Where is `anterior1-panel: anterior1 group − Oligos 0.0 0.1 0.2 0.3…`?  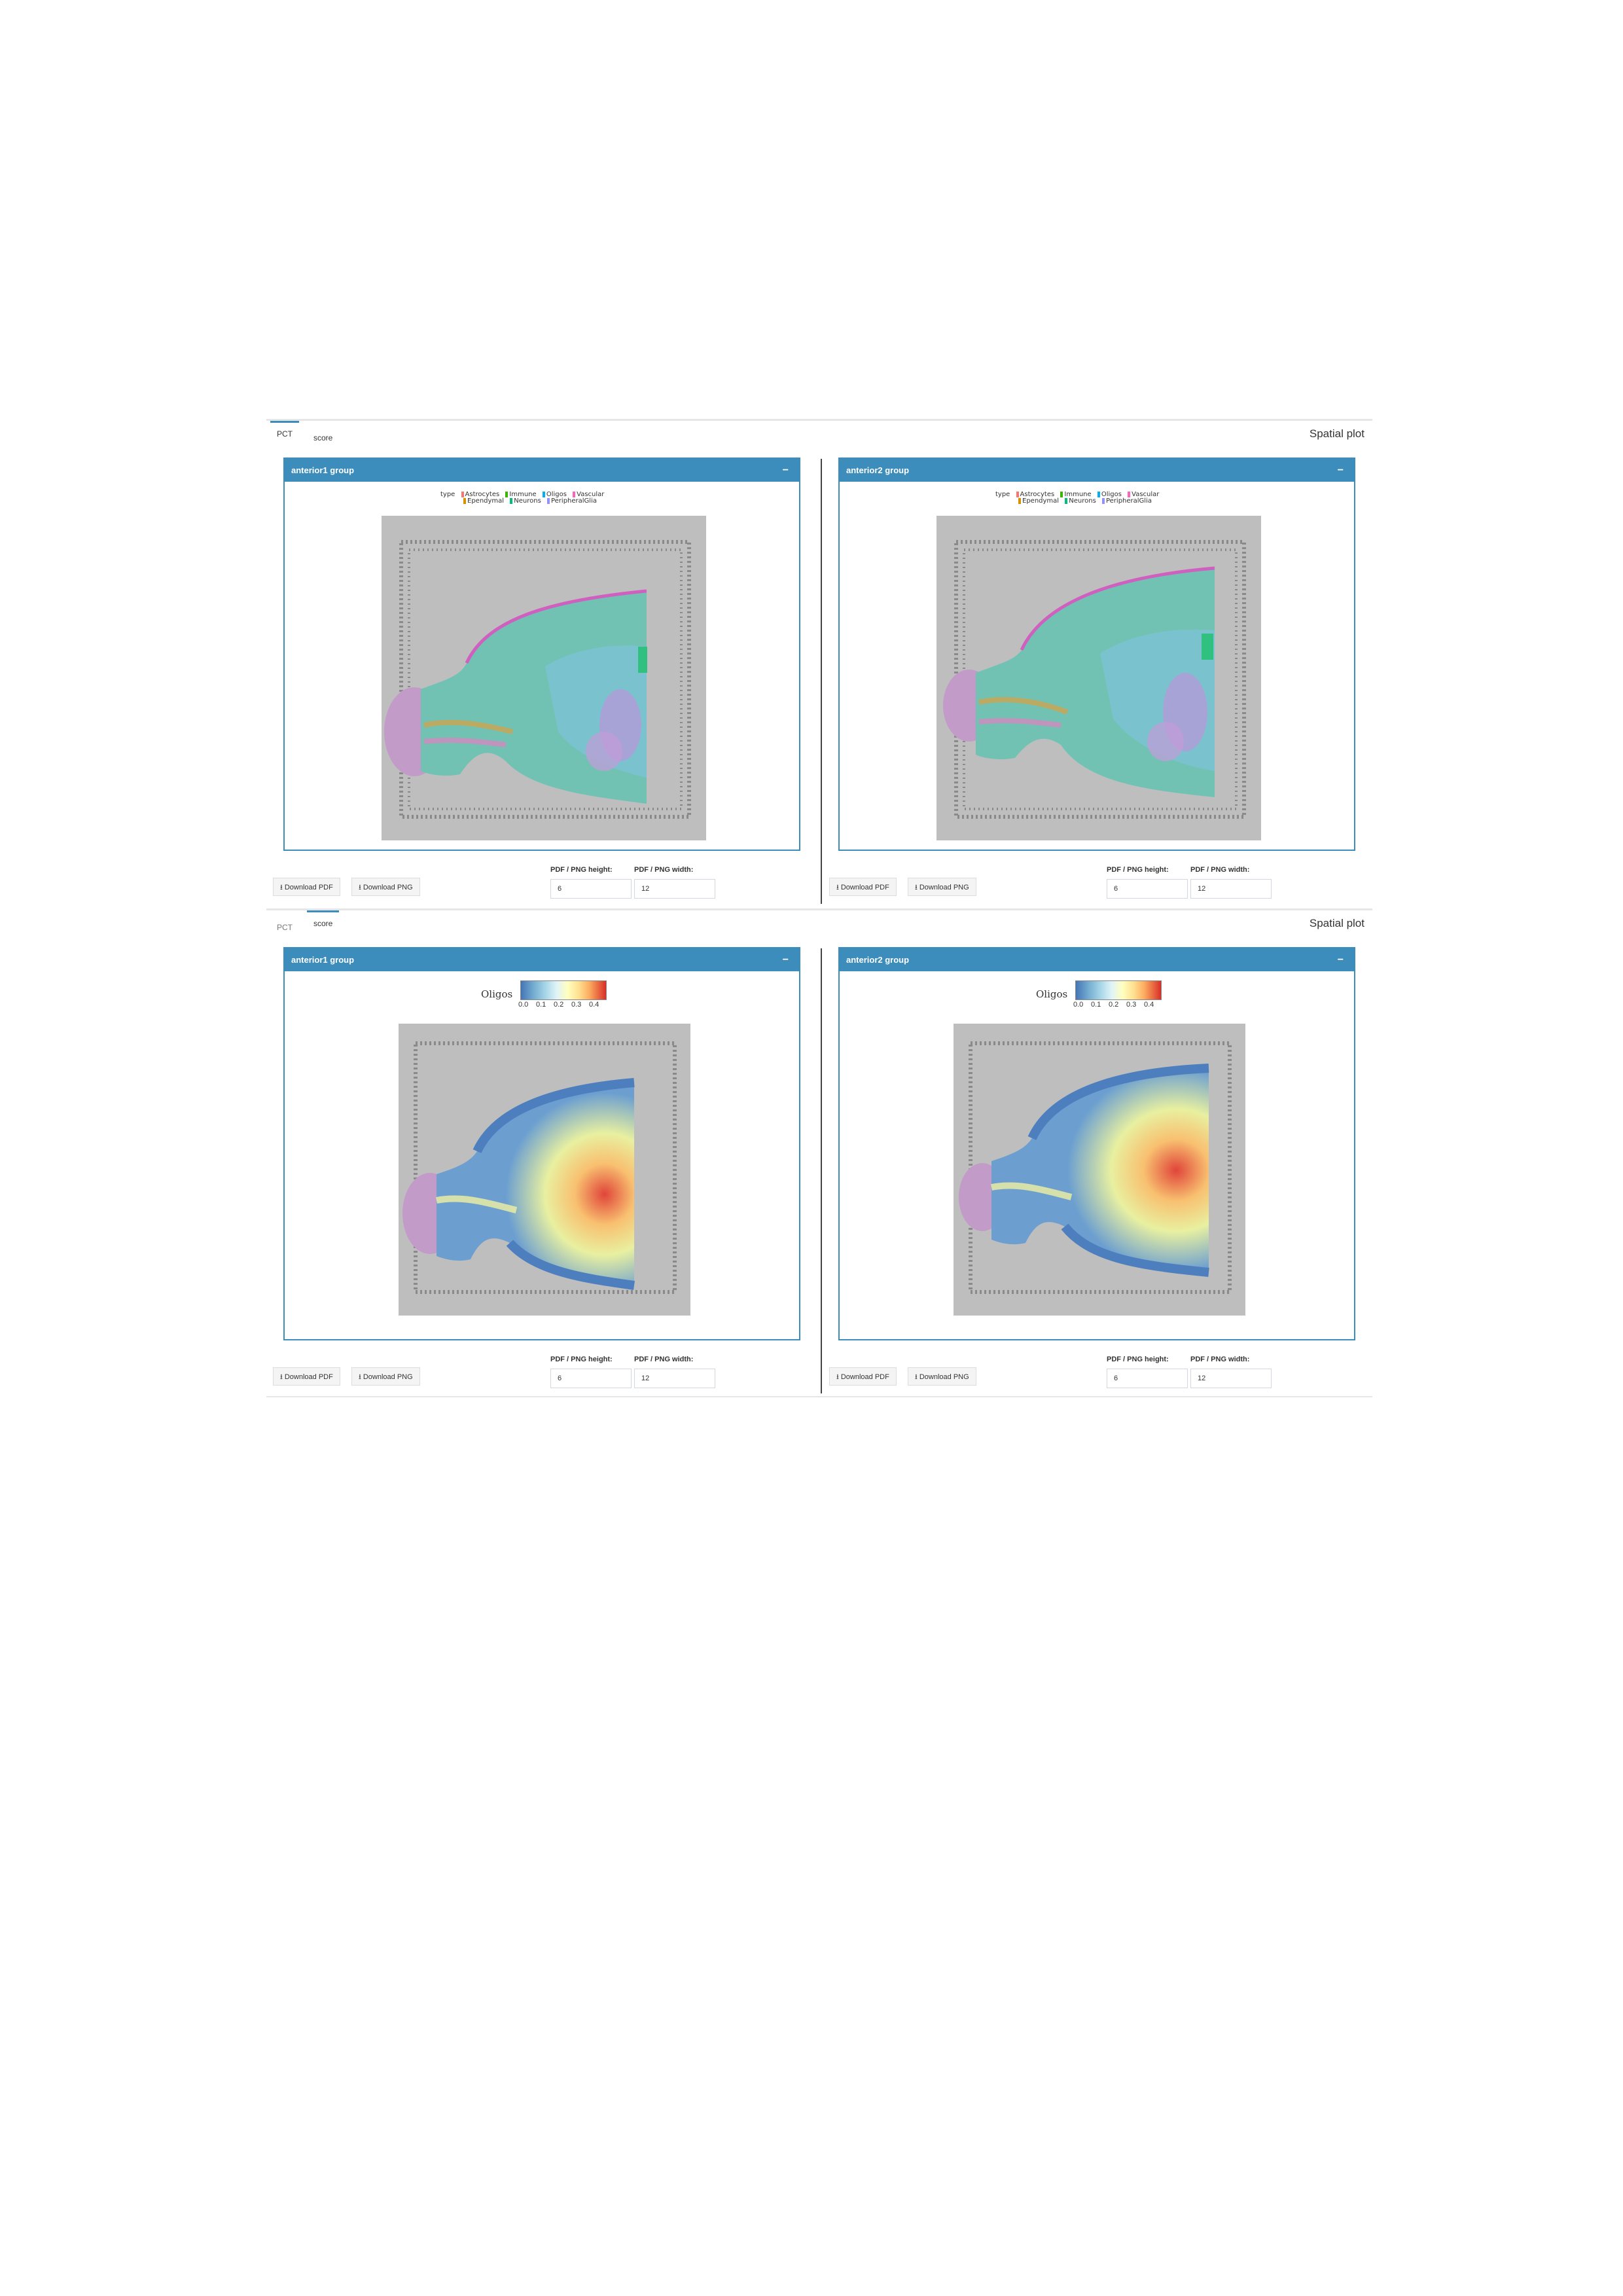 anterior1-panel: anterior1 group − Oligos 0.0 0.1 0.2 0.3… is located at coordinates (541, 1143).